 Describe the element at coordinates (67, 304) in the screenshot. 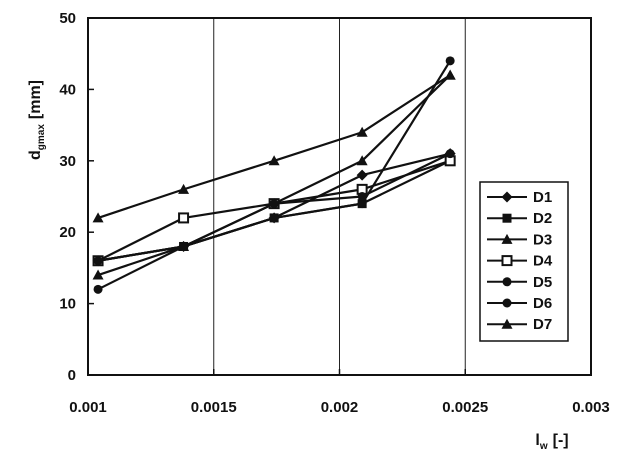

I see `y-tick-label: 10` at that location.